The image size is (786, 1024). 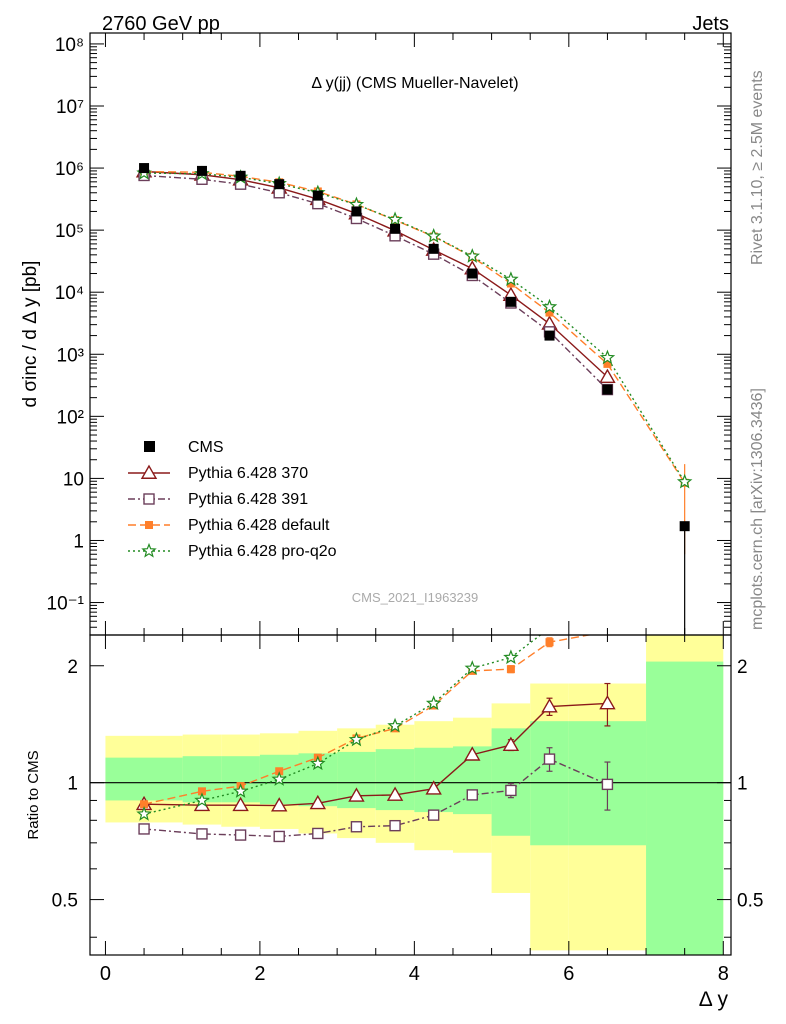 What do you see at coordinates (414, 974) in the screenshot?
I see `x-tick-label: 4` at bounding box center [414, 974].